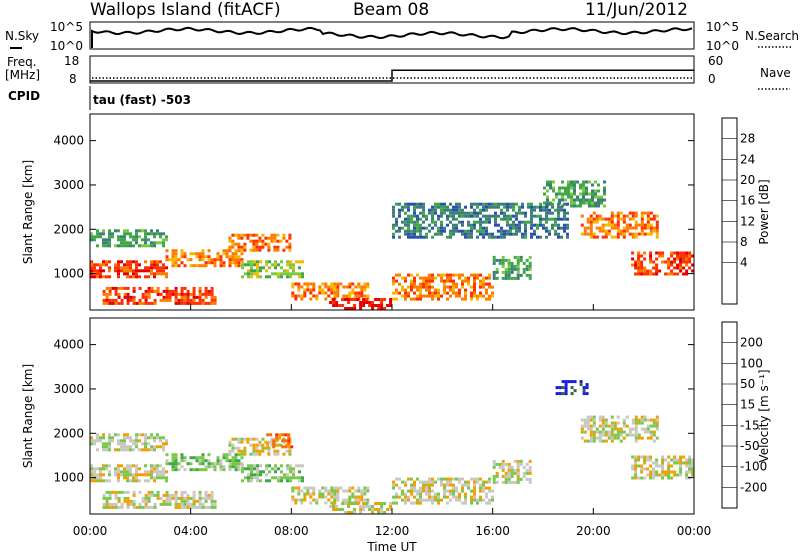 This screenshot has width=800, height=554. I want to click on nave-label: Nave, so click(775, 73).